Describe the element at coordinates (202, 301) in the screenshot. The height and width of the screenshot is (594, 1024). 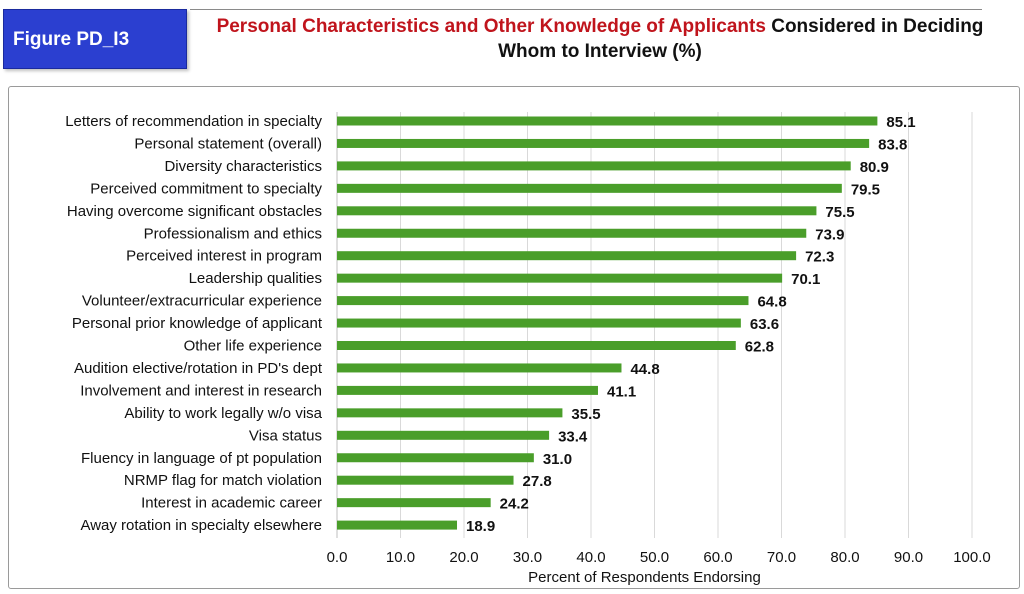
I see `category-label: Volunteer/extracurricular experience` at that location.